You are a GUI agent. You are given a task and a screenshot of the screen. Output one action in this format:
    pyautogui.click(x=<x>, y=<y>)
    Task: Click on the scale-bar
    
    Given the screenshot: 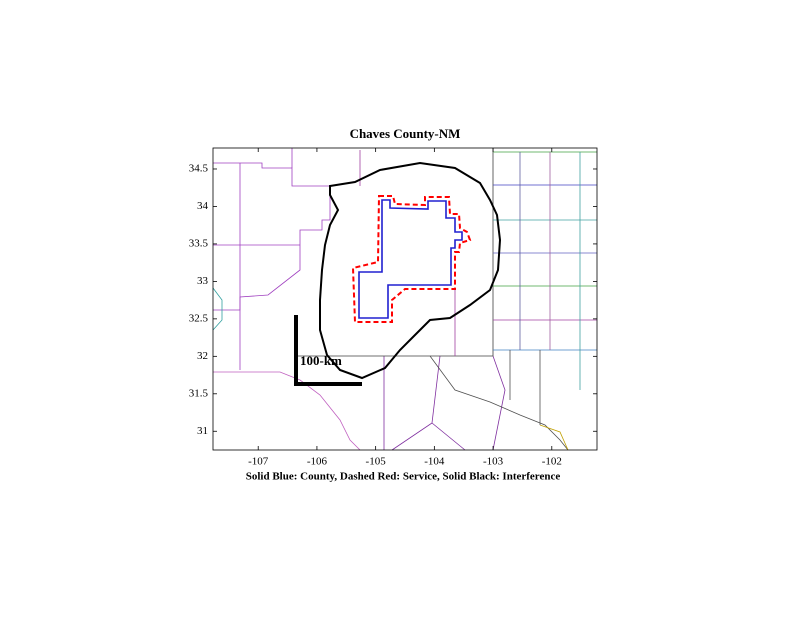 What is the action you would take?
    pyautogui.click(x=328, y=350)
    